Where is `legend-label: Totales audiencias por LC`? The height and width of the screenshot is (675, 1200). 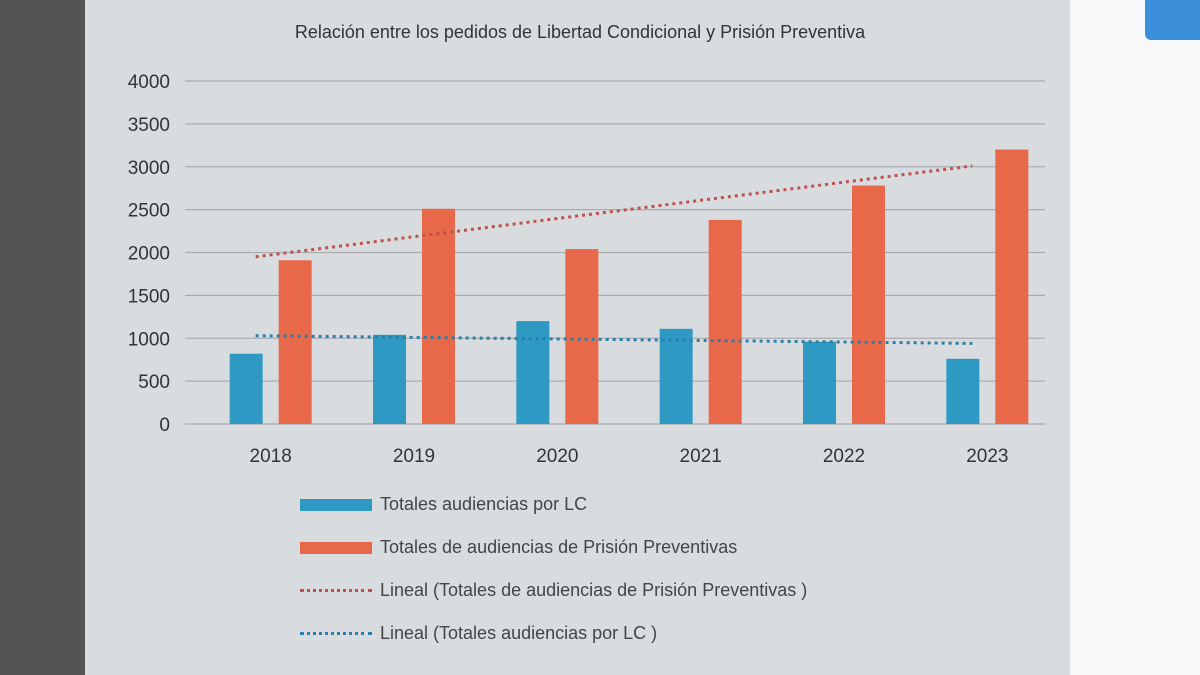
legend-label: Totales audiencias por LC is located at coordinates (484, 504).